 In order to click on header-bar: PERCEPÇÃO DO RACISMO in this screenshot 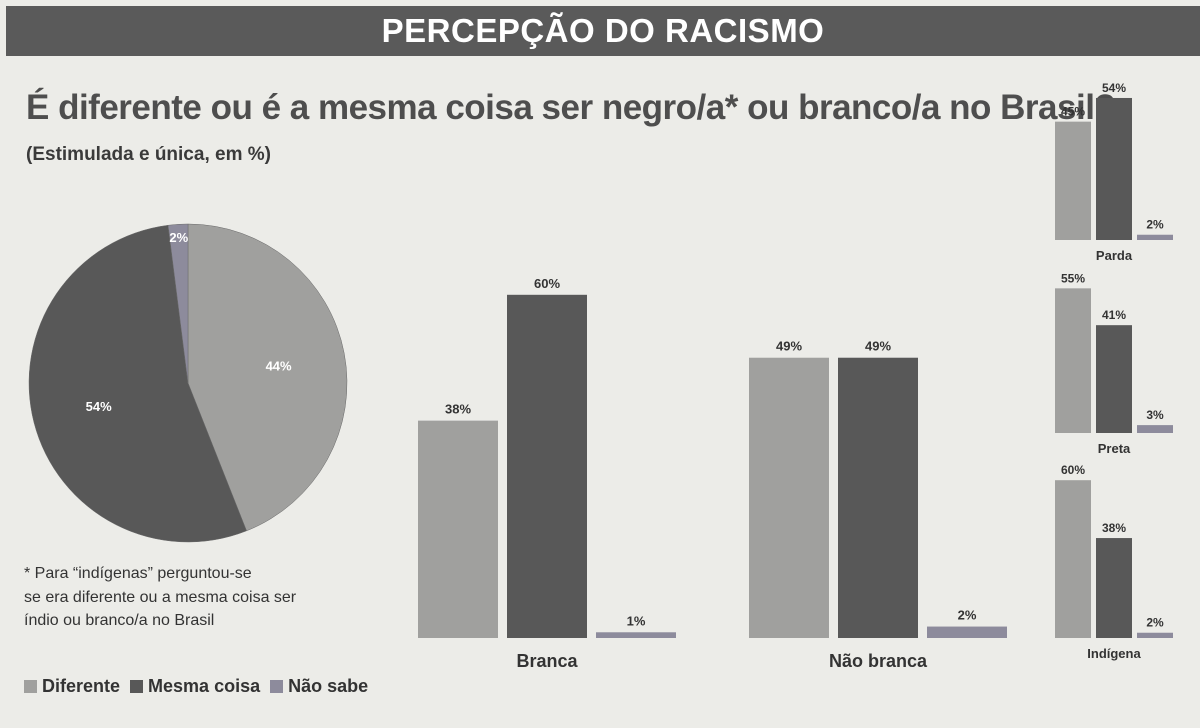, I will do `click(603, 31)`.